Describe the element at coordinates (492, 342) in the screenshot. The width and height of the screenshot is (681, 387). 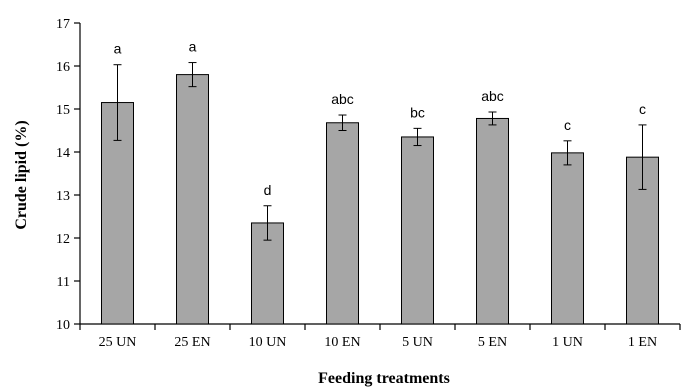
I see `x-tick-label: 5 EN` at that location.